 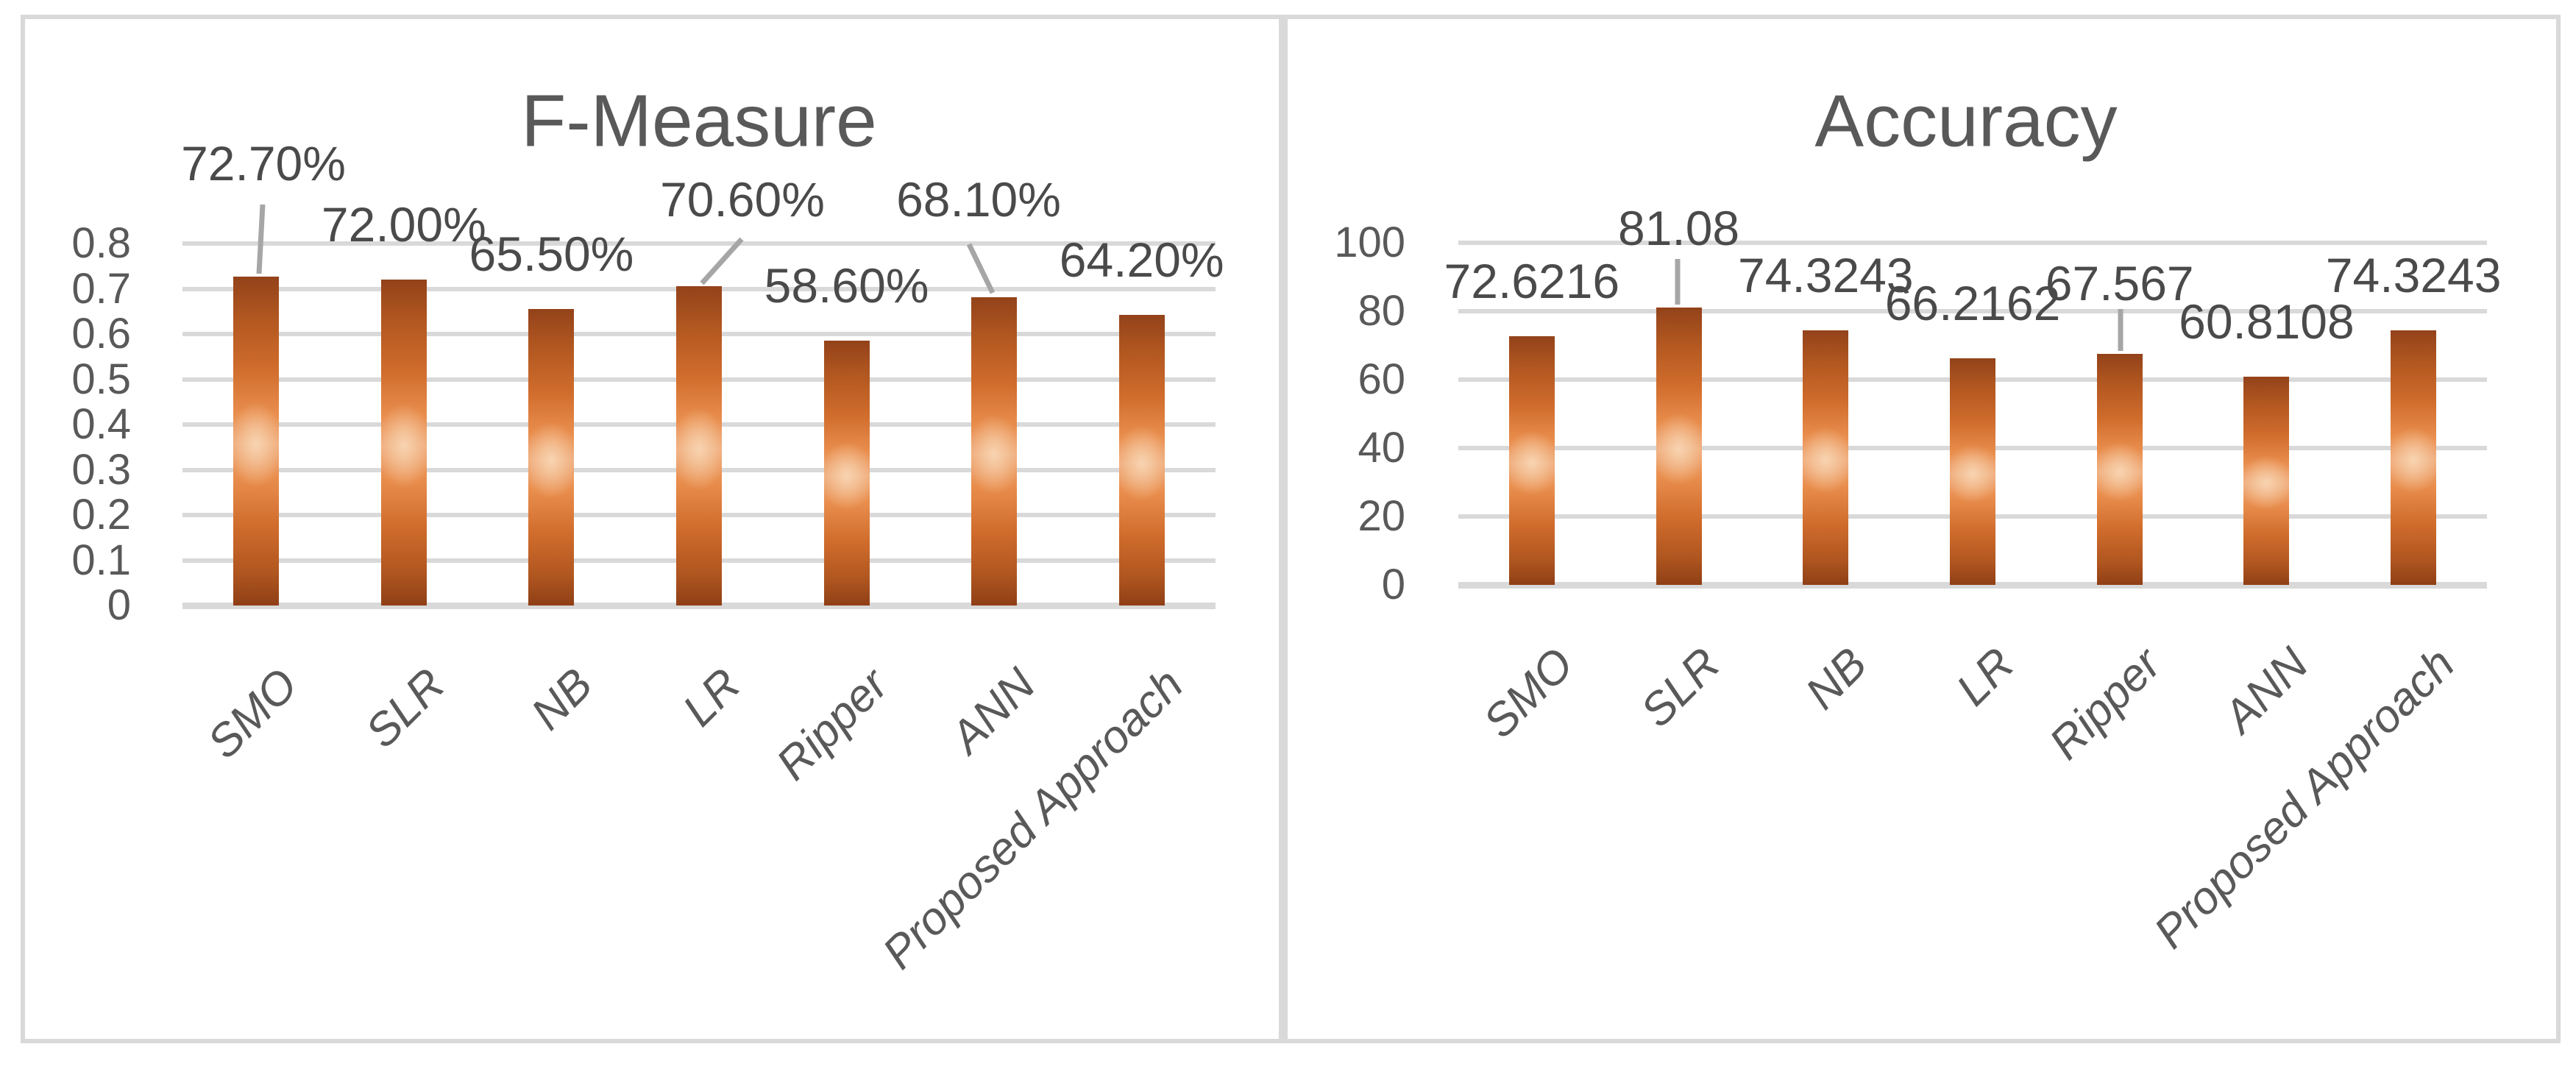 I want to click on data-label: 68.10%, so click(x=978, y=199).